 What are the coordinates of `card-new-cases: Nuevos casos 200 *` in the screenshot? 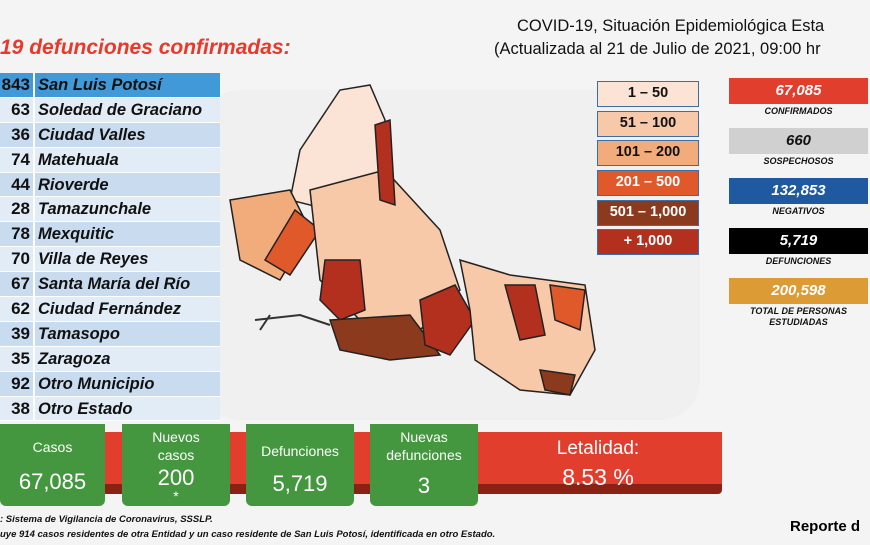 It's located at (176, 465).